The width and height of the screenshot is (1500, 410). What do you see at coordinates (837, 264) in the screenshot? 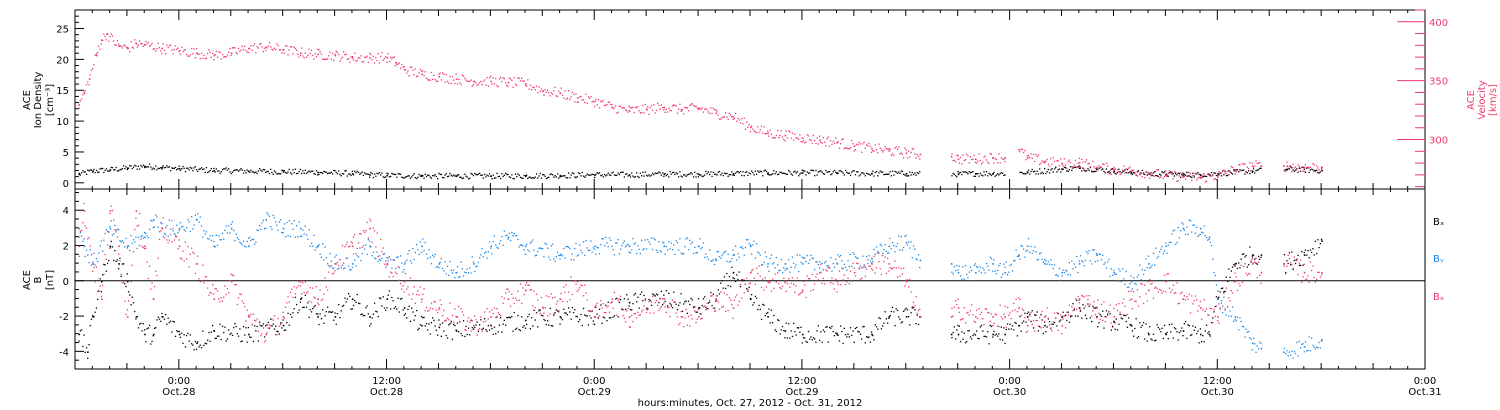
I see `By-anchor-point` at bounding box center [837, 264].